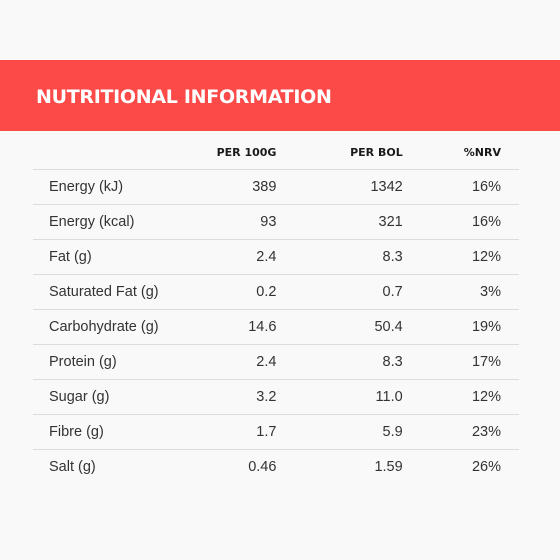 The image size is (560, 560). Describe the element at coordinates (109, 152) in the screenshot. I see `header-nutrient` at that location.